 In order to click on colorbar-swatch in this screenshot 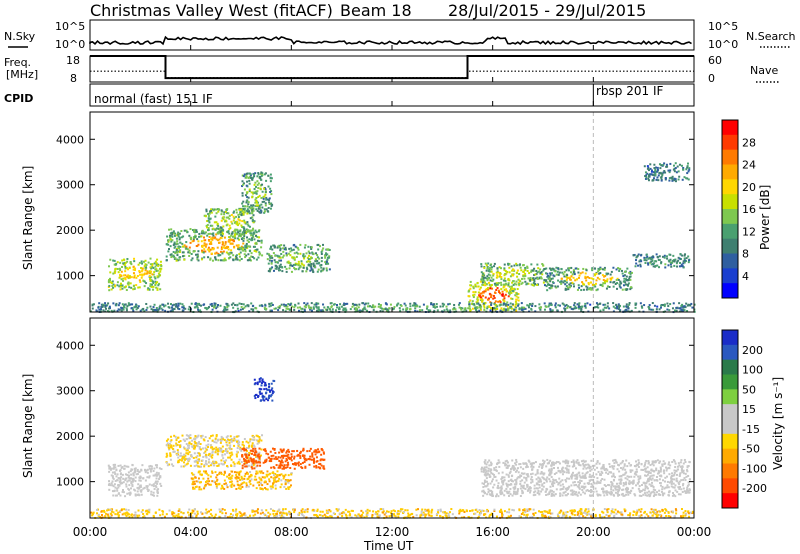, I will do `click(730, 276)`.